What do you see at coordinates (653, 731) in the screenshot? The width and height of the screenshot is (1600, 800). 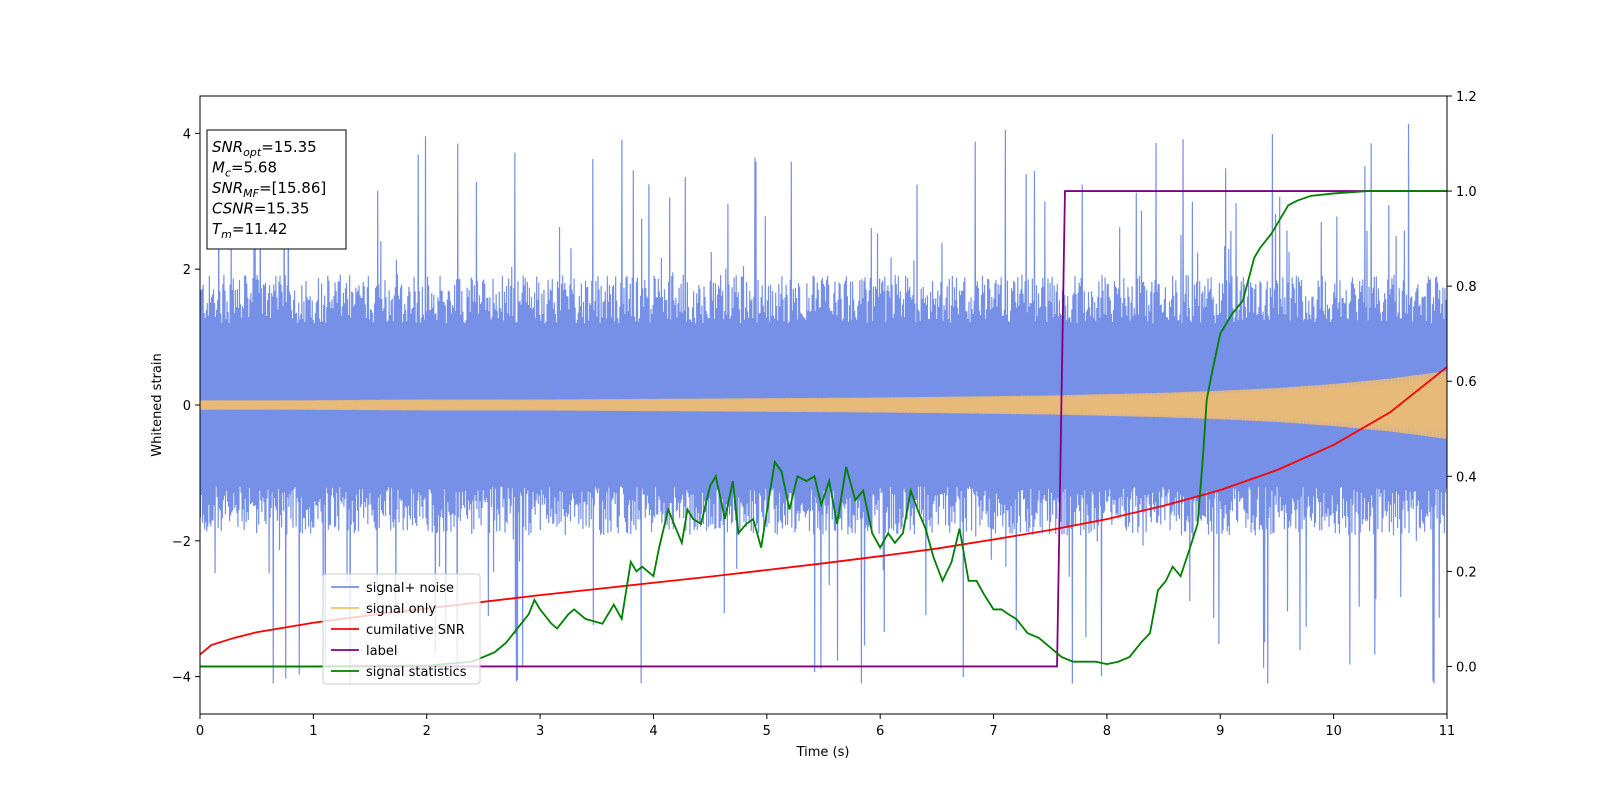 I see `x-tick-label: 4` at bounding box center [653, 731].